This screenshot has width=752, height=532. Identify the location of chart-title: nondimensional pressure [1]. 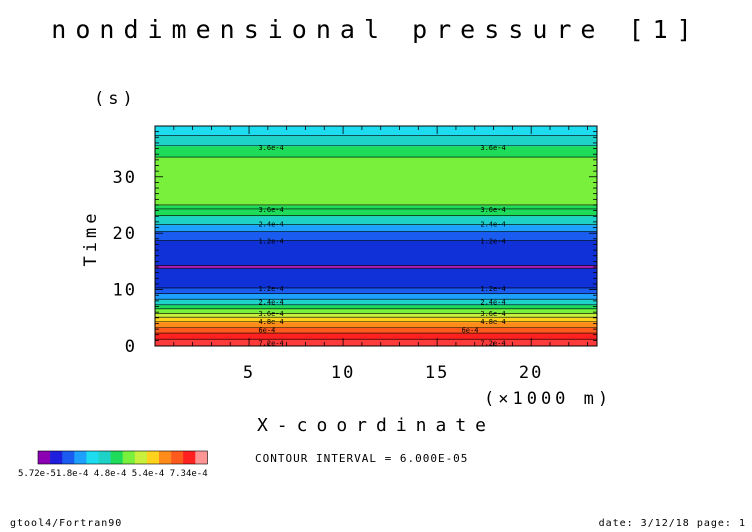
(375, 29).